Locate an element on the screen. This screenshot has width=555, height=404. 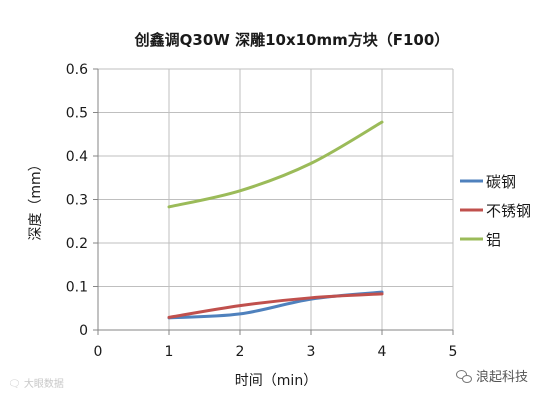
y-tick-label: 0.1 is located at coordinates (77, 288).